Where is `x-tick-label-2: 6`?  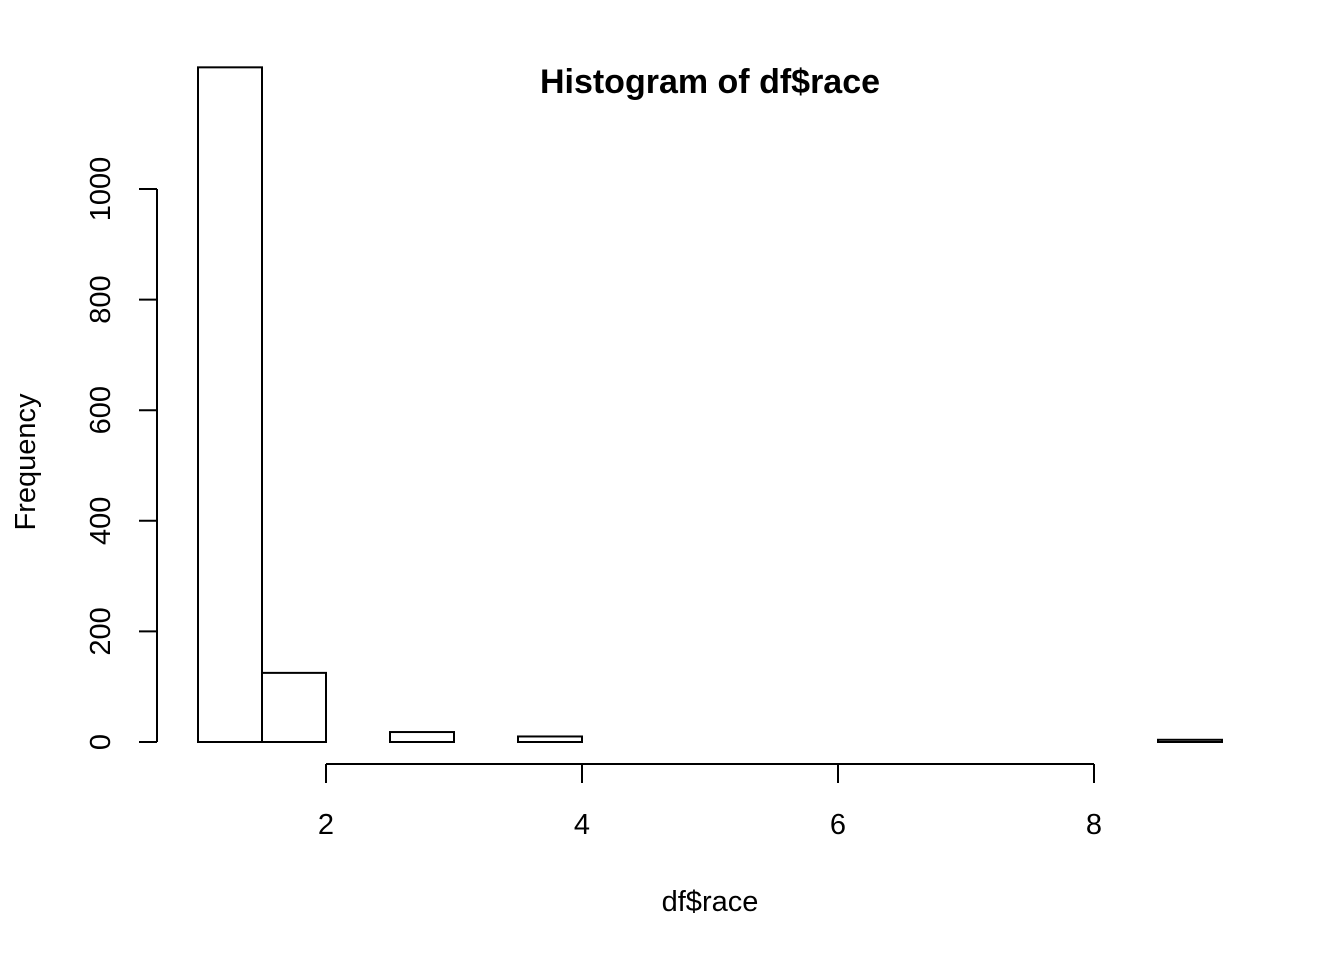 x-tick-label-2: 6 is located at coordinates (838, 825).